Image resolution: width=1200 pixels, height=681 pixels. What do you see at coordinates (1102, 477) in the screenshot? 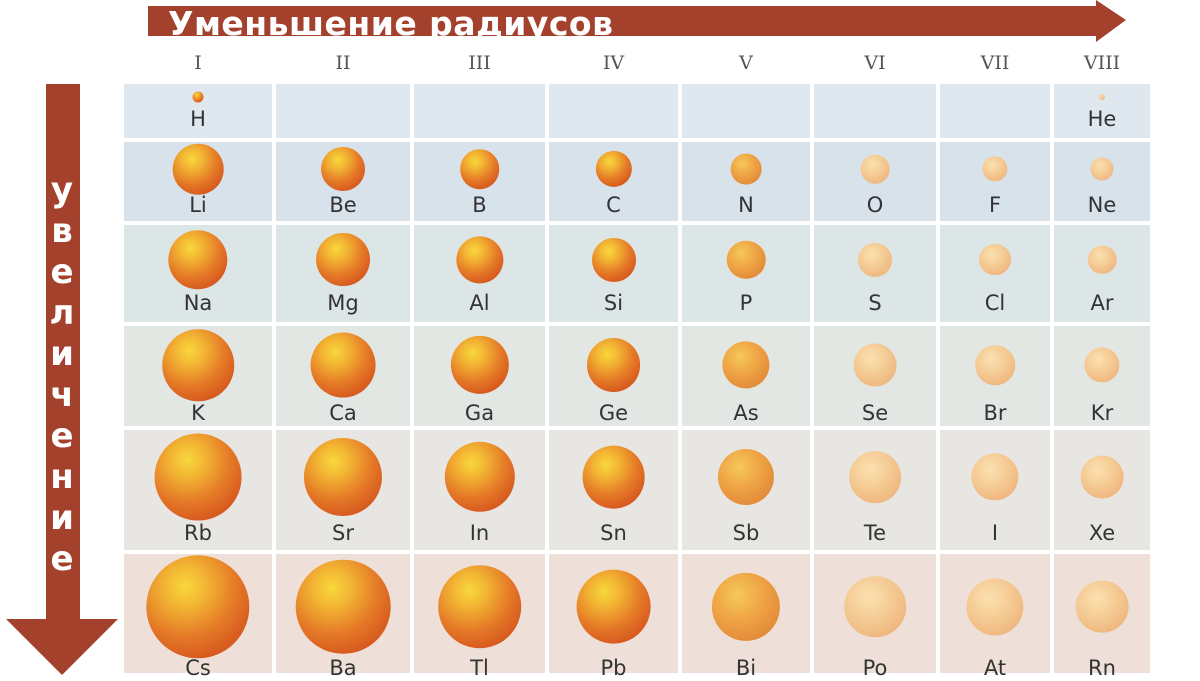
I see `atom-sphere-Xe` at bounding box center [1102, 477].